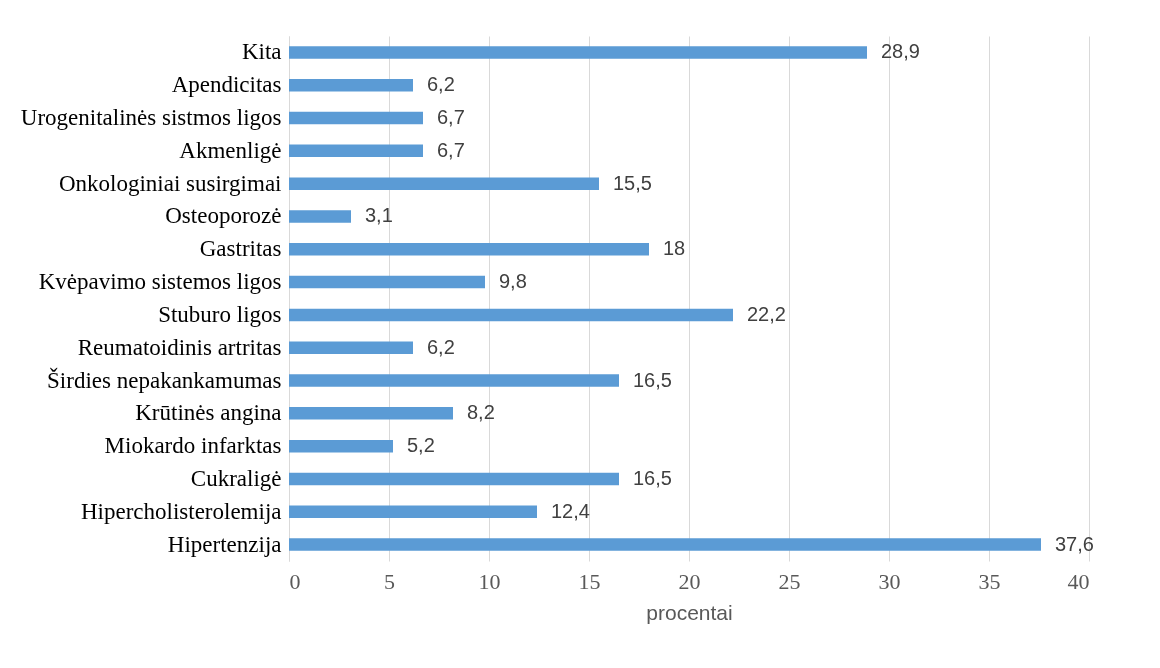  I want to click on data-label: 3,1, so click(379, 215).